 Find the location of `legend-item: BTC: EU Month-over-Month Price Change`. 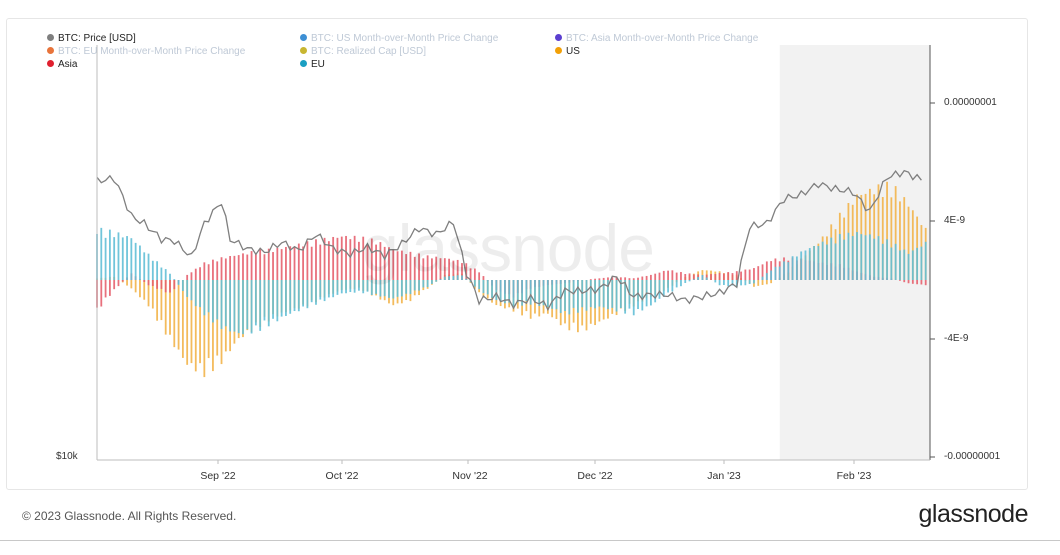

legend-item: BTC: EU Month-over-Month Price Change is located at coordinates (146, 51).